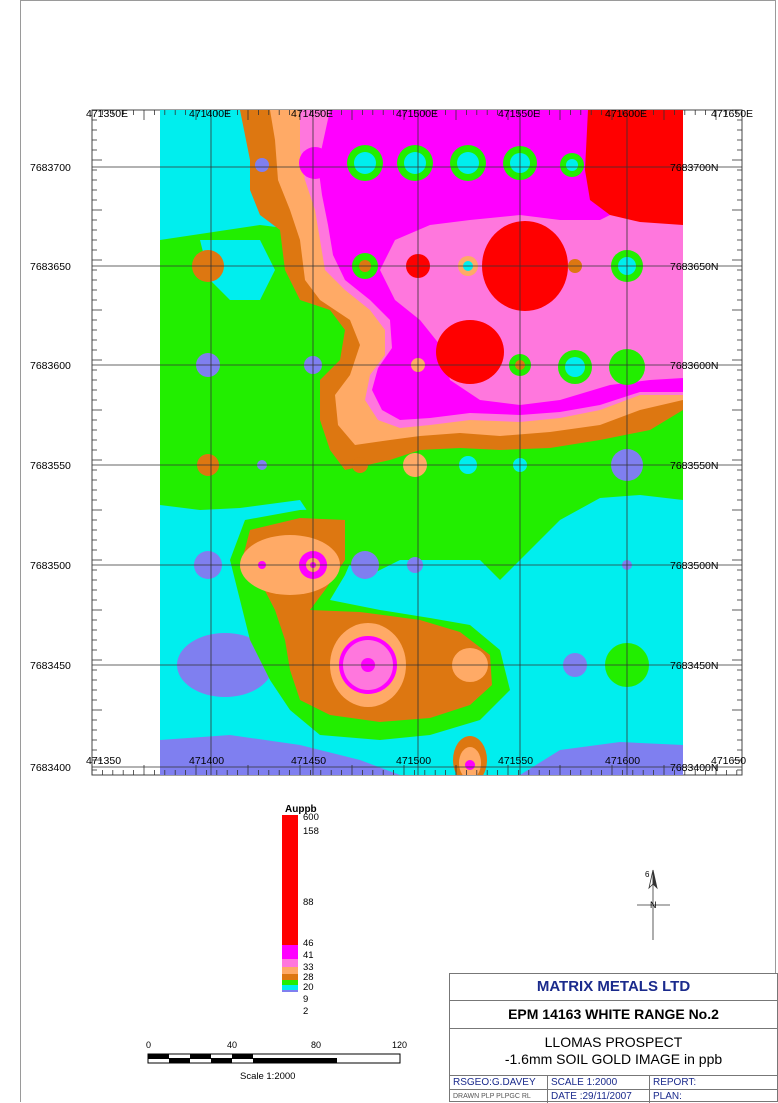 Image resolution: width=778 pixels, height=1103 pixels. What do you see at coordinates (308, 977) in the screenshot?
I see `legend-label: 28` at bounding box center [308, 977].